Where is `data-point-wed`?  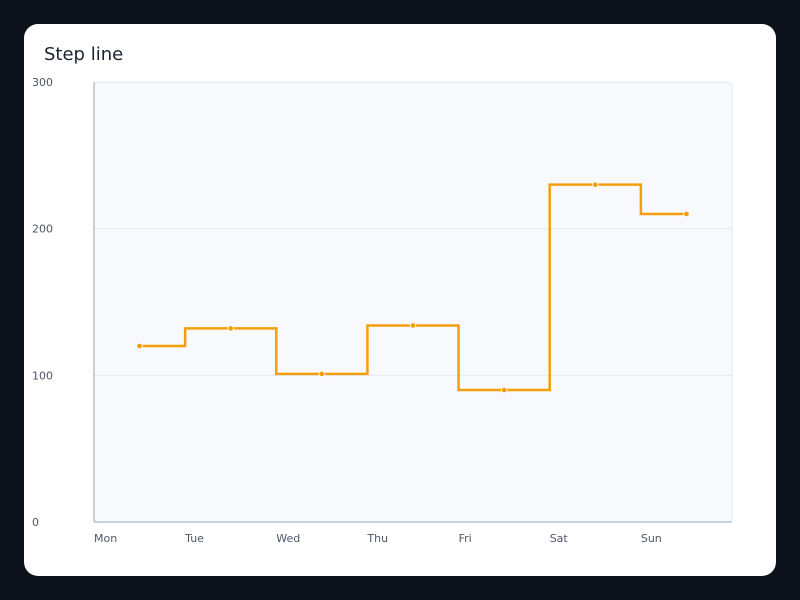 data-point-wed is located at coordinates (322, 374).